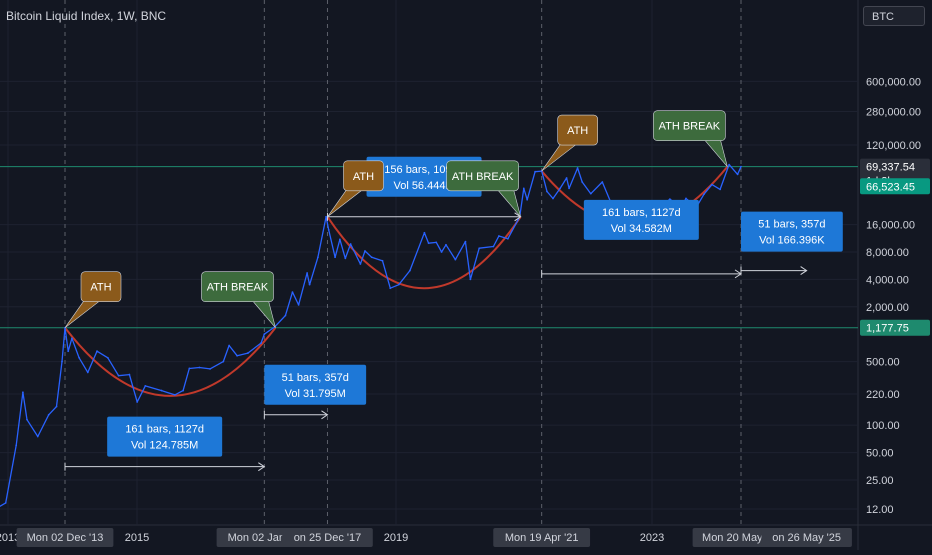 Image resolution: width=932 pixels, height=555 pixels. I want to click on x-tick-label: Mon 02 Dec '13, so click(65, 538).